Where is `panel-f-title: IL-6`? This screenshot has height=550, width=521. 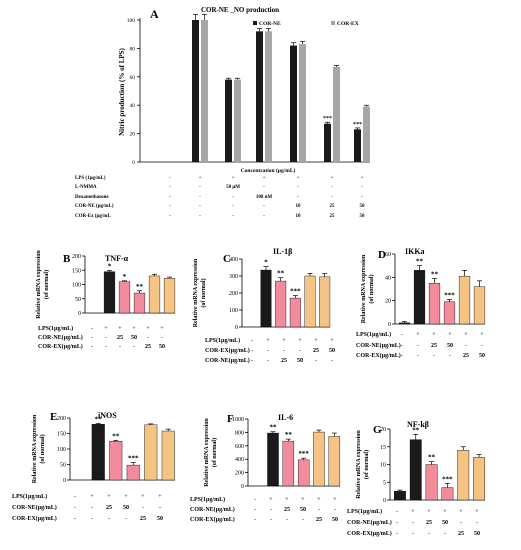
panel-f-title: IL-6 is located at coordinates (285, 417).